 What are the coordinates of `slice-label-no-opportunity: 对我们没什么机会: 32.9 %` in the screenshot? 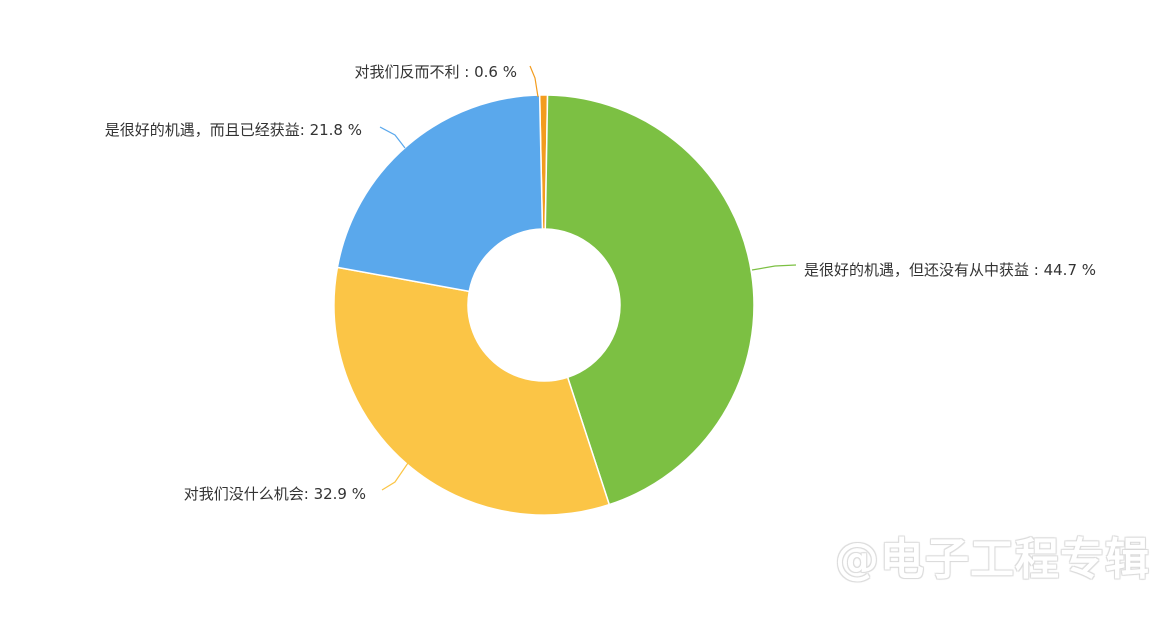 It's located at (275, 494).